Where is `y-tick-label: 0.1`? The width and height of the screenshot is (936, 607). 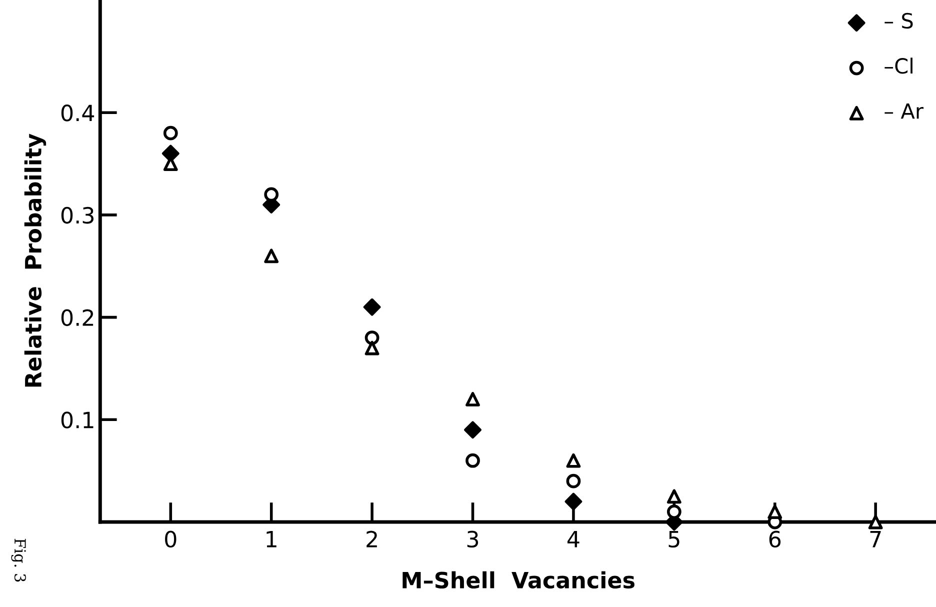
y-tick-label: 0.1 is located at coordinates (77, 420).